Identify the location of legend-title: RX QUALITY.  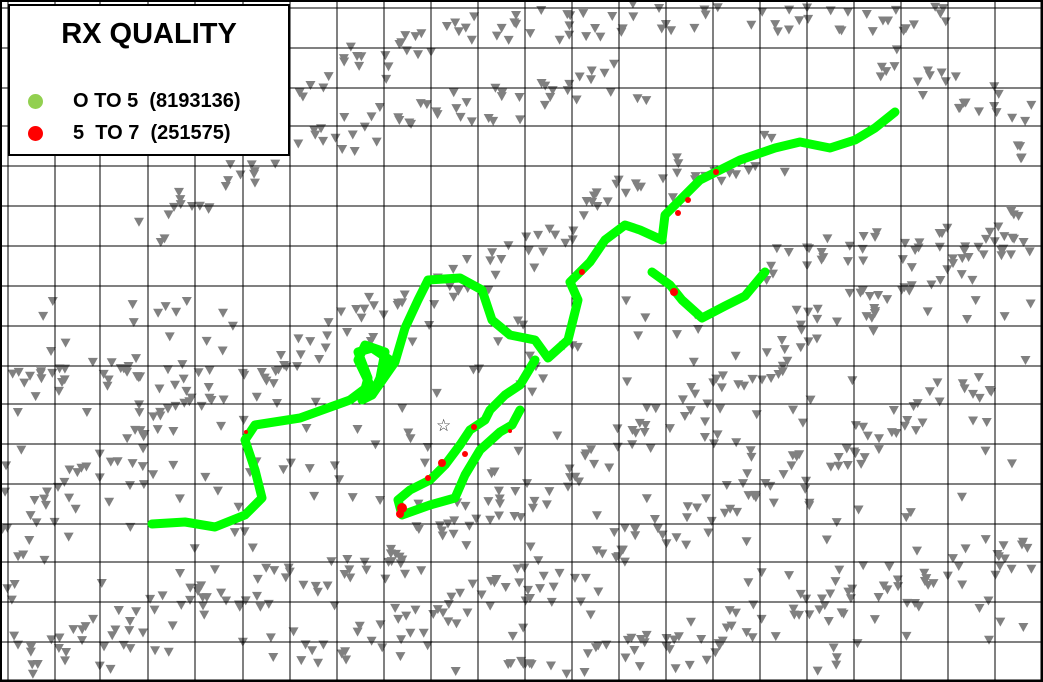
(149, 34).